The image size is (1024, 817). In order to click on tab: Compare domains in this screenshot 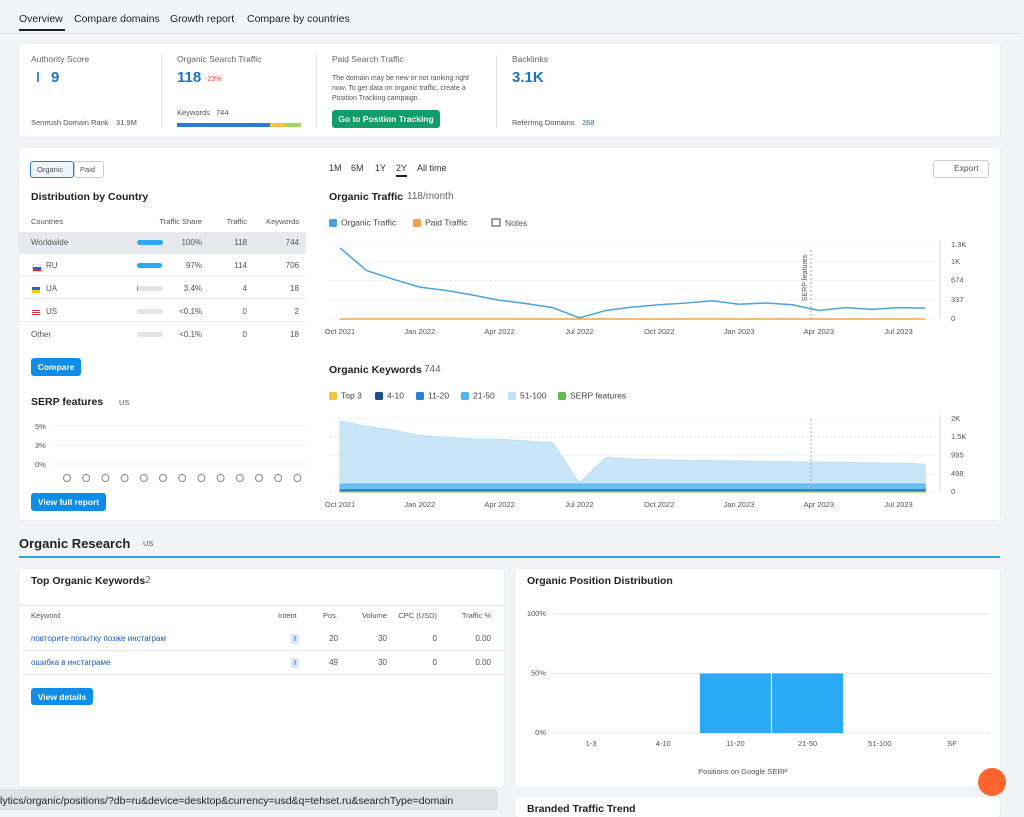, I will do `click(117, 19)`.